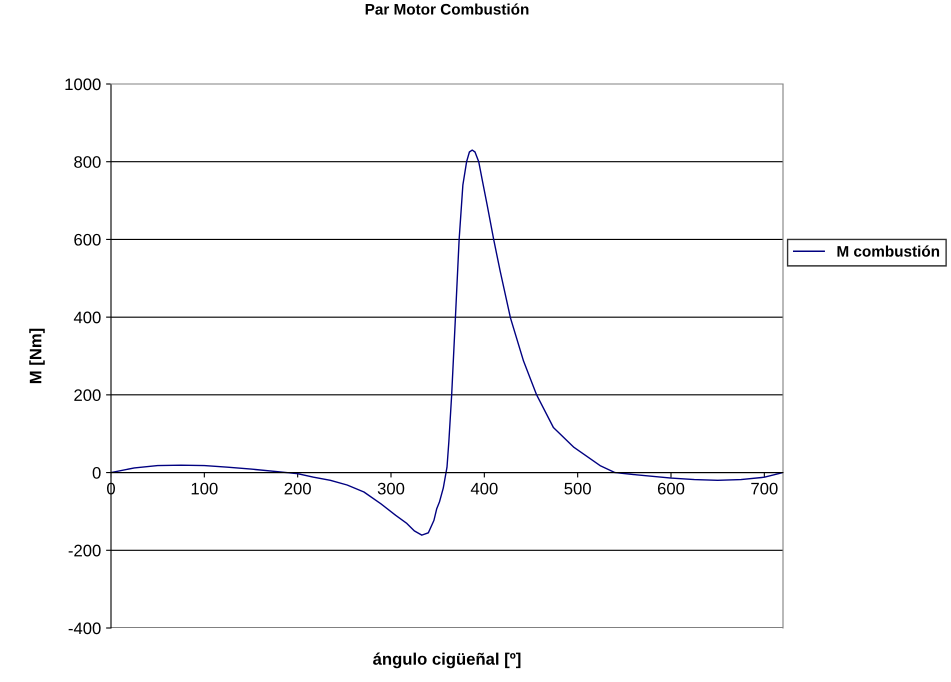  What do you see at coordinates (96, 472) in the screenshot?
I see `y-tick-label: 0` at bounding box center [96, 472].